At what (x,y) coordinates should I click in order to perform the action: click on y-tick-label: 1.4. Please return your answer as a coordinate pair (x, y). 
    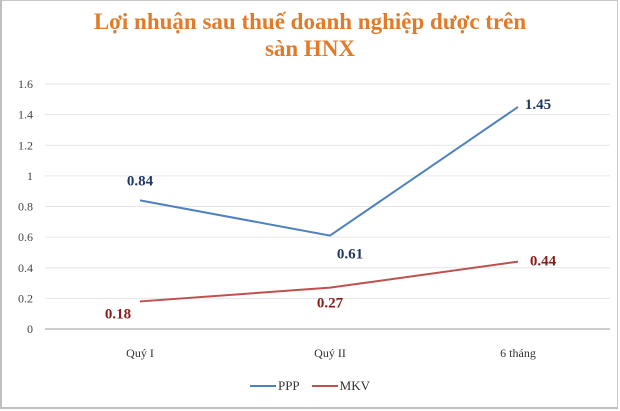
    Looking at the image, I should click on (25, 115).